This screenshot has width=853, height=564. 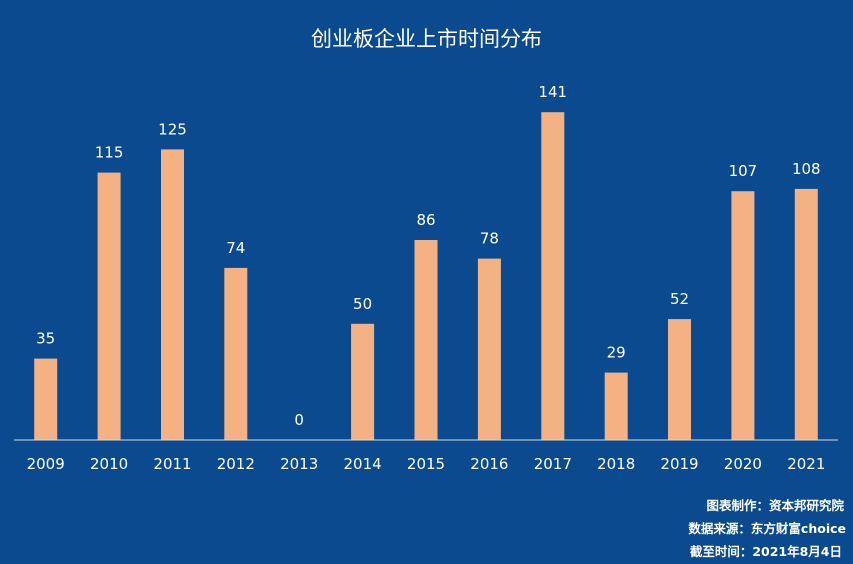 What do you see at coordinates (426, 39) in the screenshot?
I see `chart-title: 创业板企业上市时间分布` at bounding box center [426, 39].